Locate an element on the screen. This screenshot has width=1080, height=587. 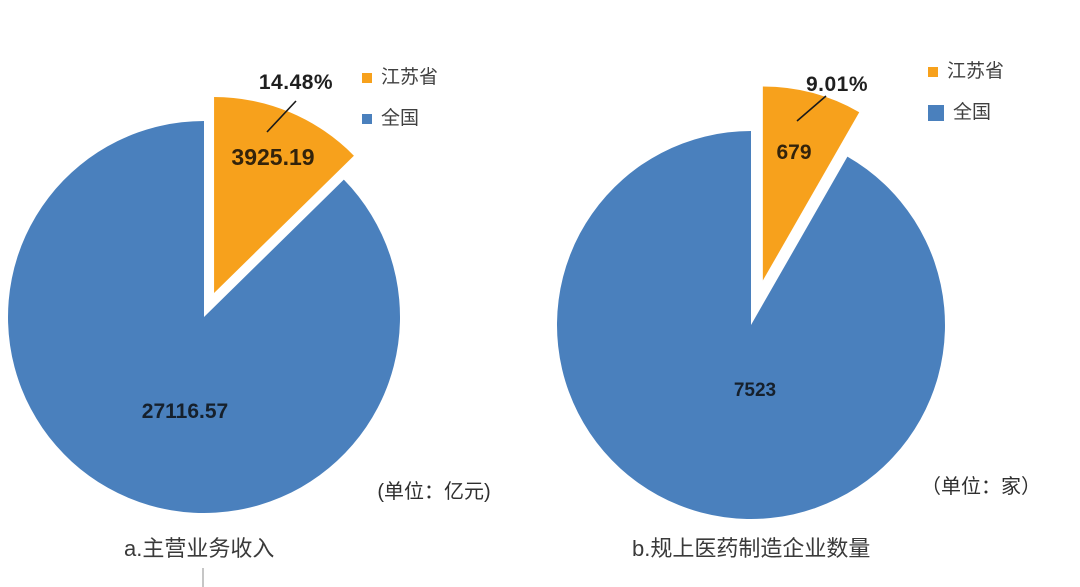
legend-label-national-b: 全国 is located at coordinates (972, 112).